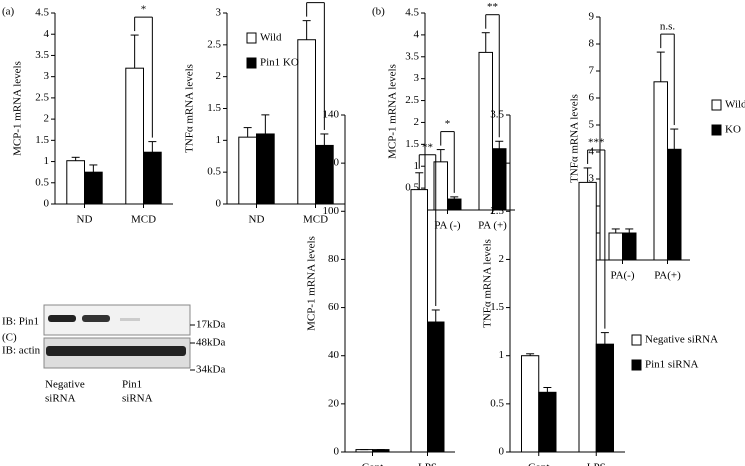  I want to click on legend-label: Wild, so click(271, 38).